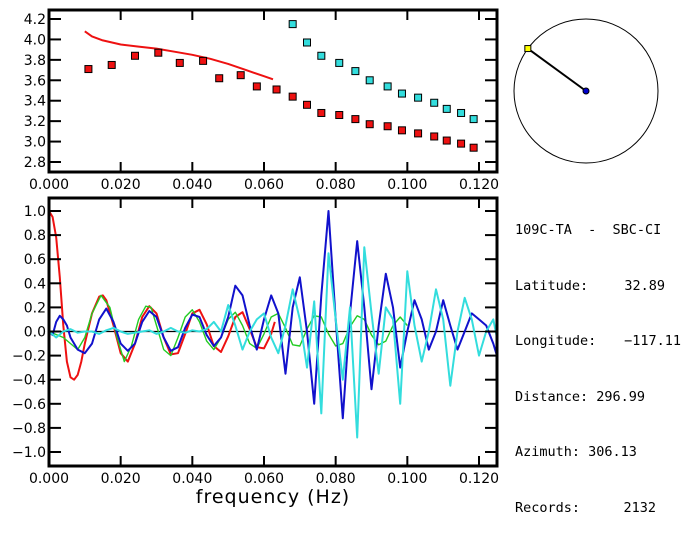  Describe the element at coordinates (35, 308) in the screenshot. I see `y-tick-label: 0.2` at that location.